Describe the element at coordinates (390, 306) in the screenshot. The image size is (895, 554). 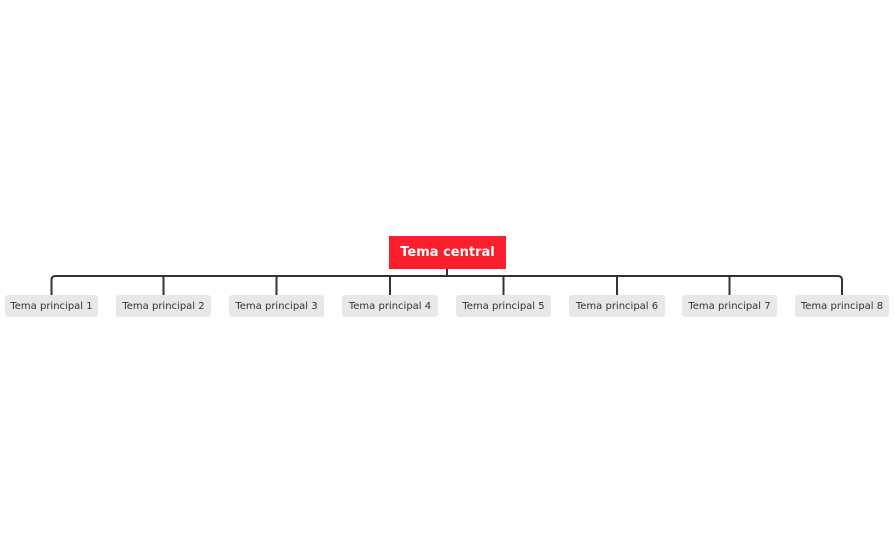
I see `main-topic-4: Tema principal 4` at that location.